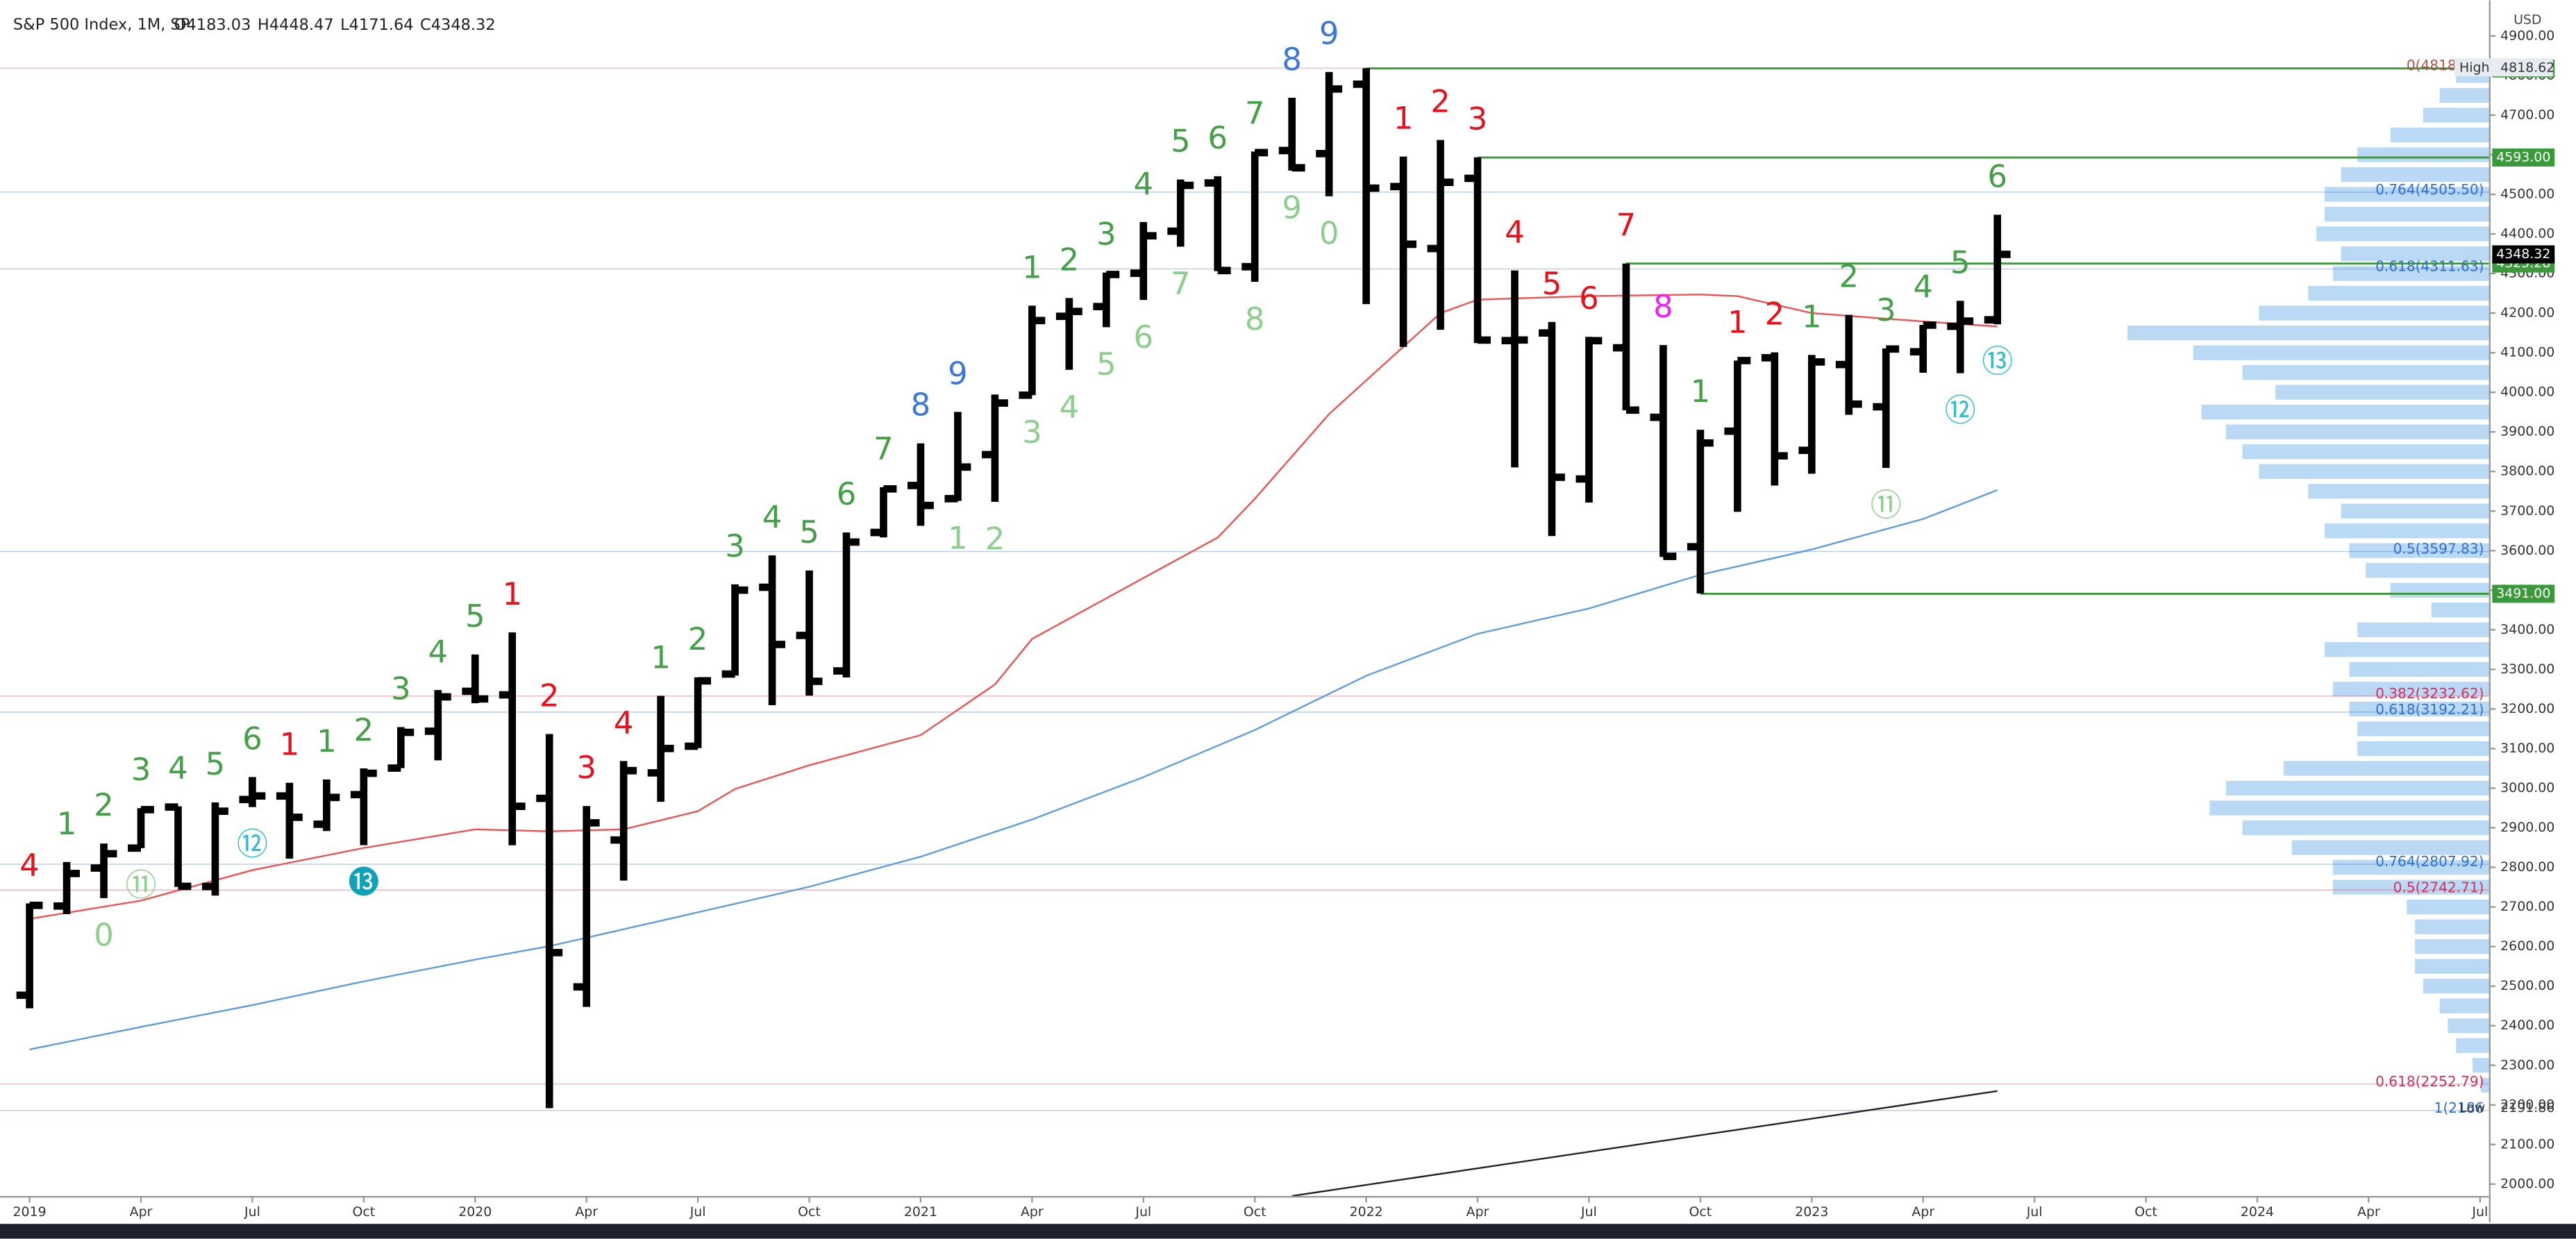  I want to click on y-tick-label: 4900.00, so click(2527, 35).